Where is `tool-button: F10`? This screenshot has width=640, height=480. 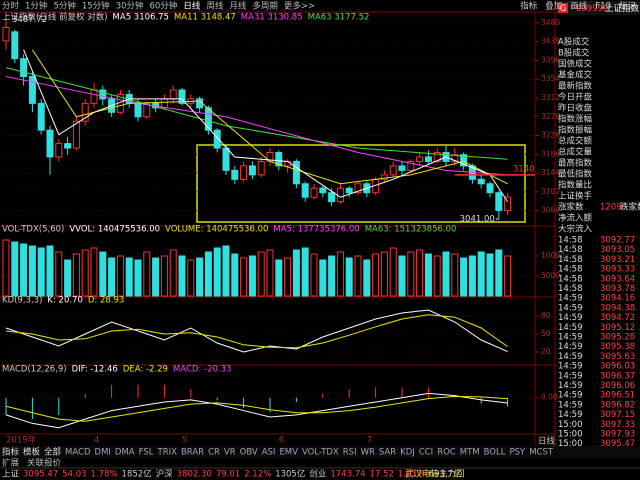 tool-button: F10 is located at coordinates (603, 7).